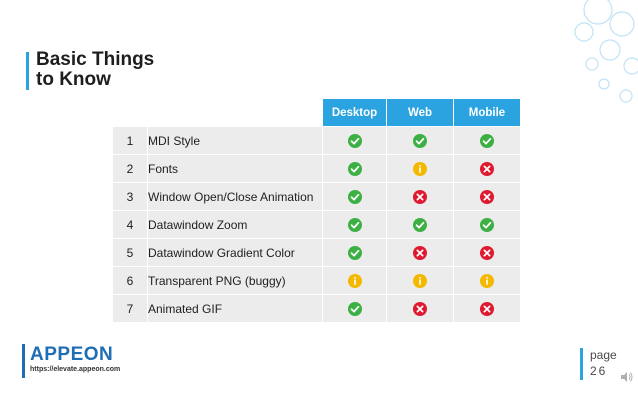 This screenshot has height=418, width=638. Describe the element at coordinates (603, 355) in the screenshot. I see `page-label: page` at that location.